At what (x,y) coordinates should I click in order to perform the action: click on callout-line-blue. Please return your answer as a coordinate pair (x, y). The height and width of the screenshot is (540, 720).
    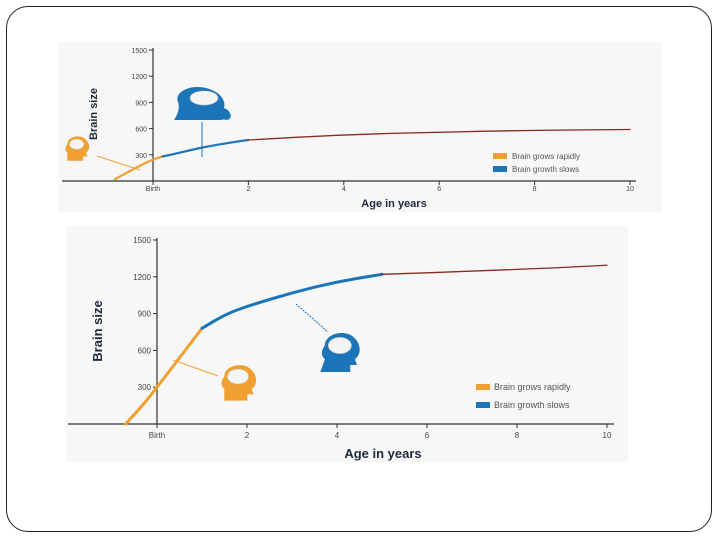
    Looking at the image, I should click on (312, 318).